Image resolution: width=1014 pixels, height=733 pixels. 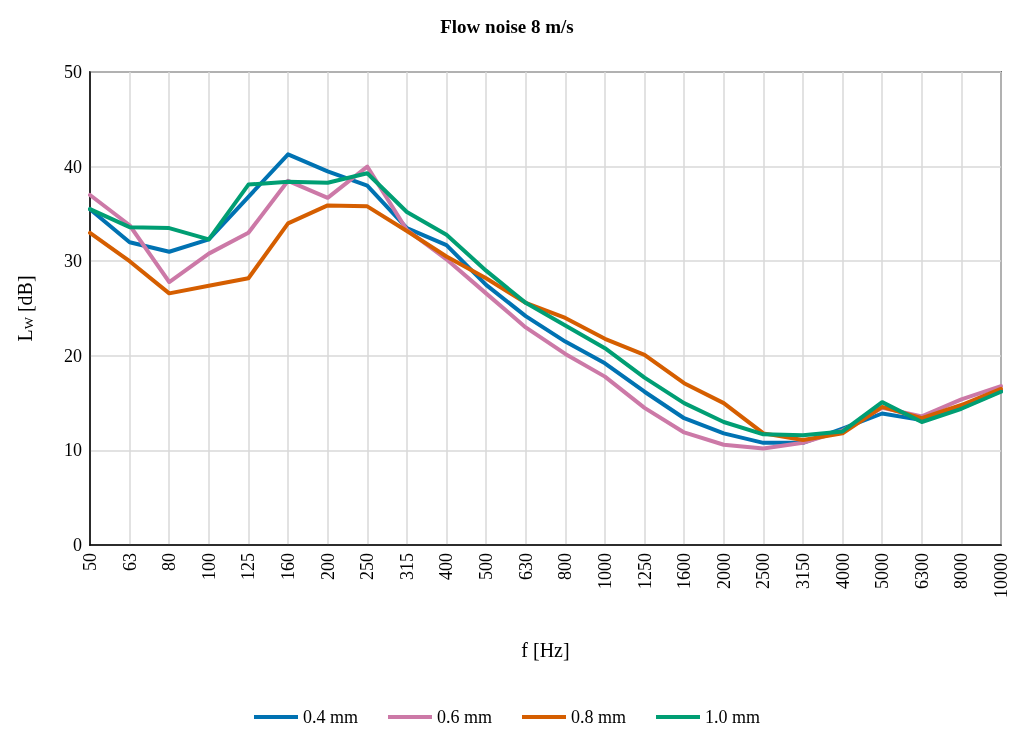 I want to click on x-tick-label: 10000, so click(x=1001, y=575).